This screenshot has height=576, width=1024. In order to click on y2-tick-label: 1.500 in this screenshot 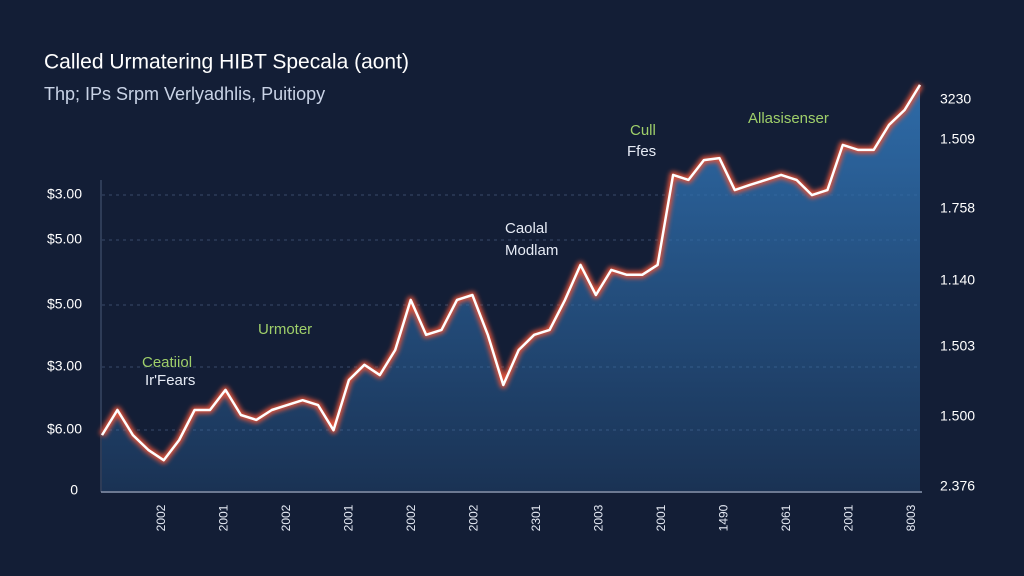, I will do `click(957, 416)`.